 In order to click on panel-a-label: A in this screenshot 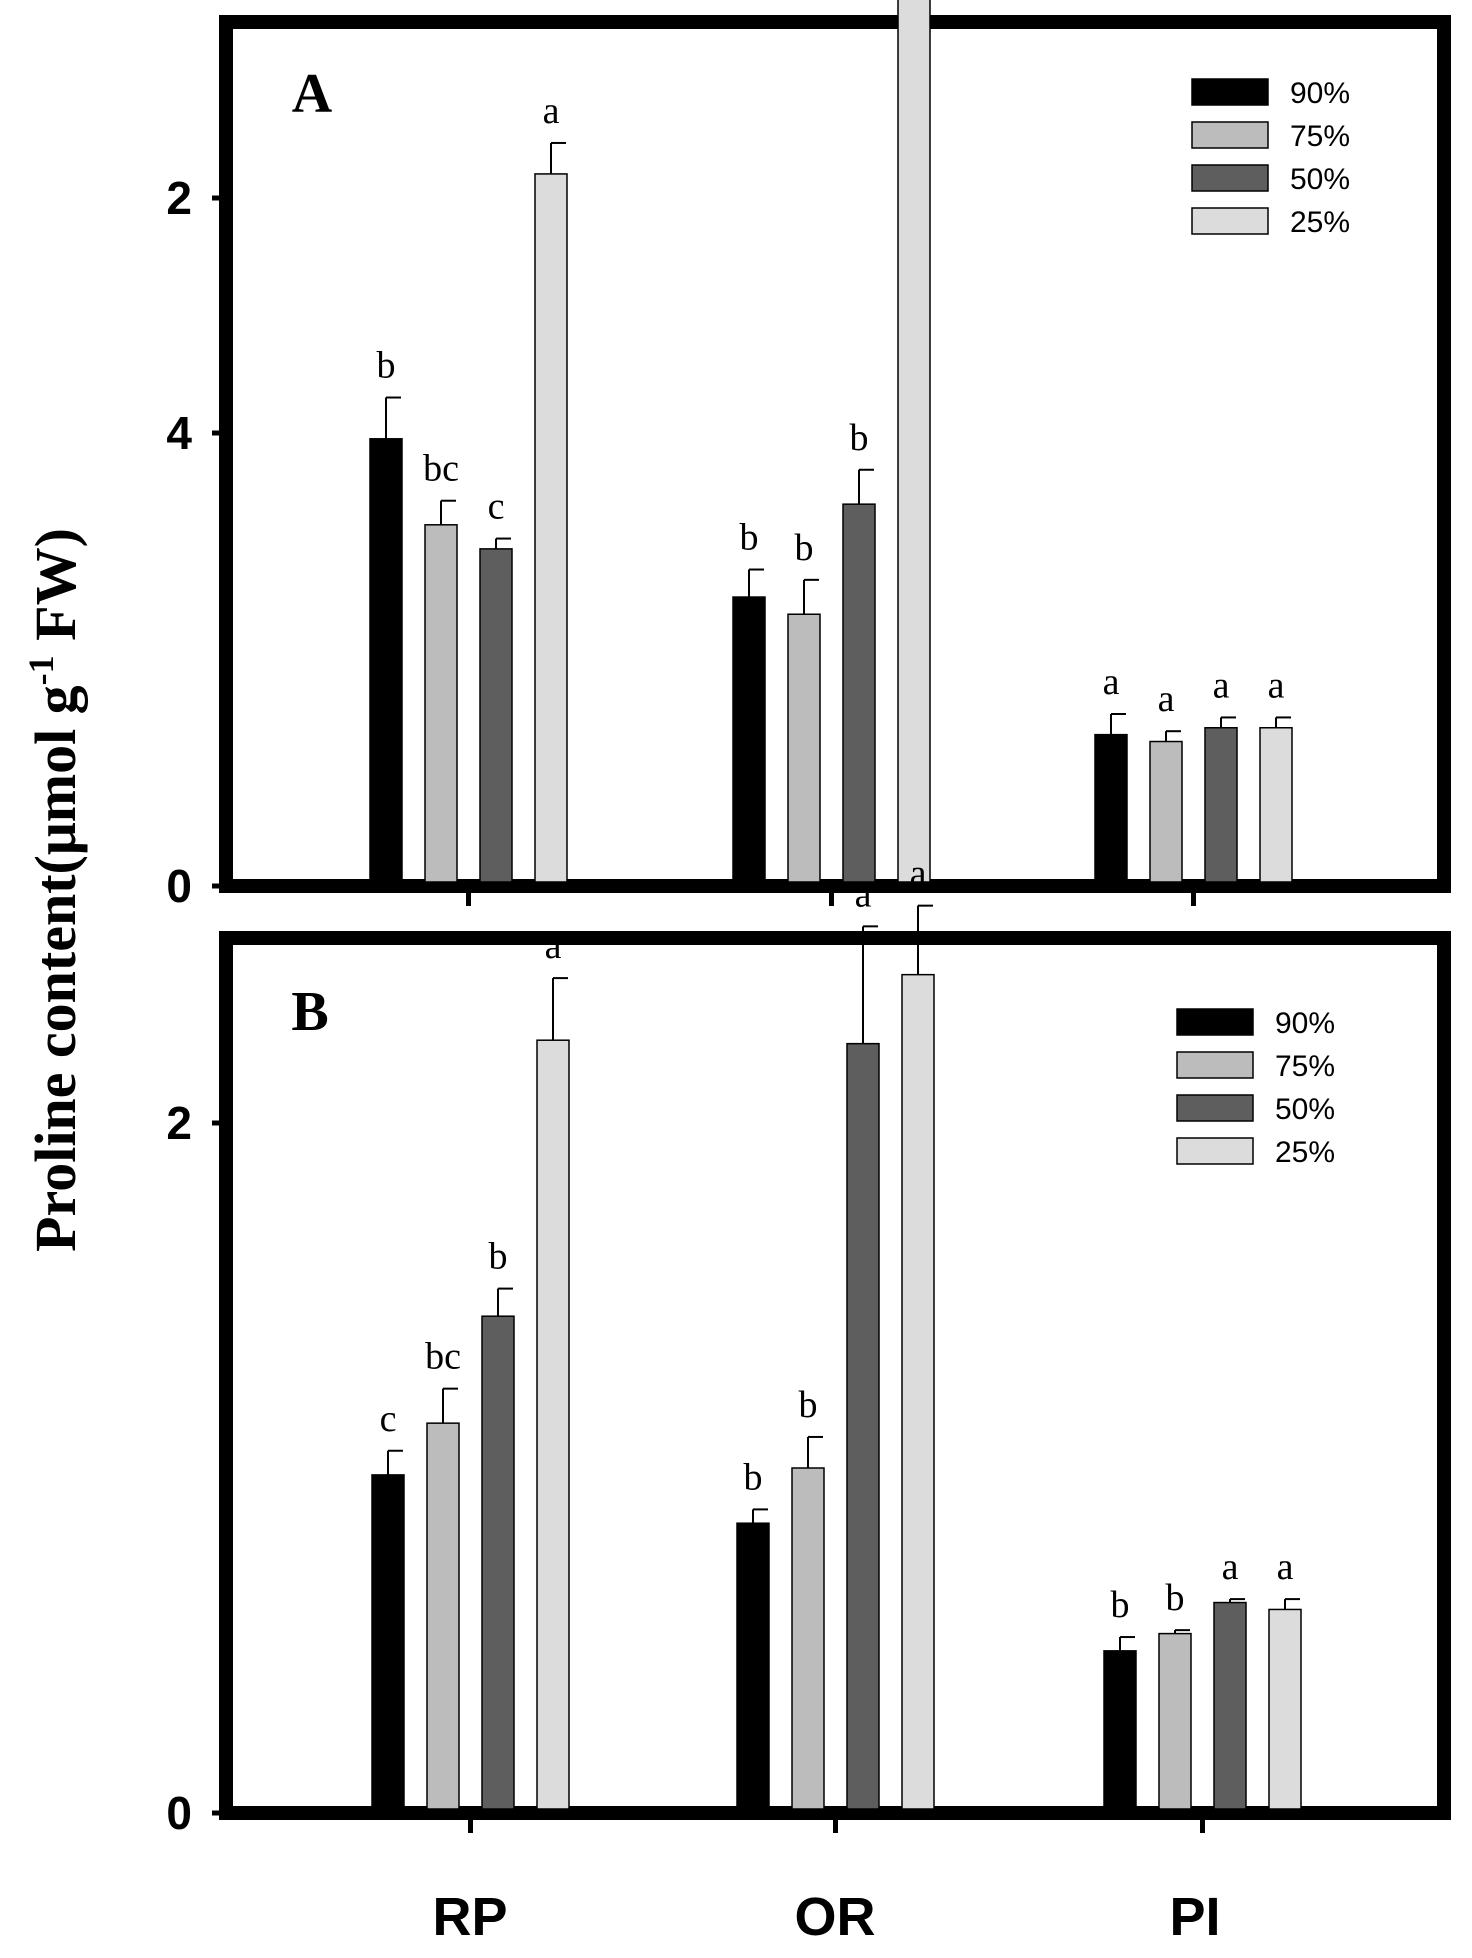, I will do `click(312, 94)`.